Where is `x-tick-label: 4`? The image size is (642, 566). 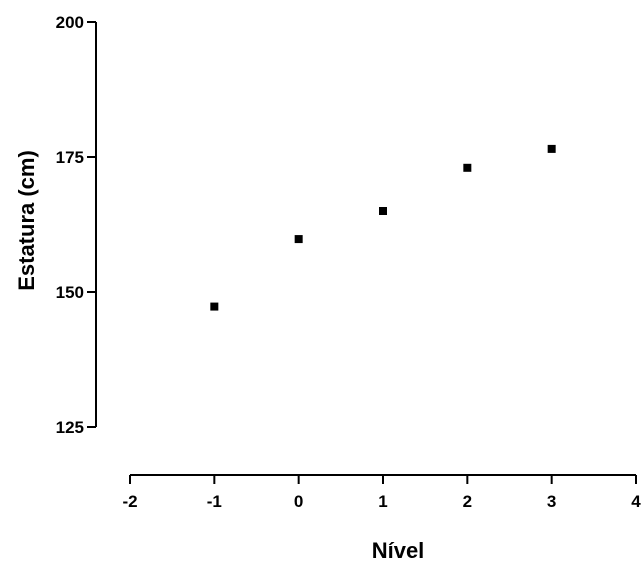
x-tick-label: 4 is located at coordinates (636, 501).